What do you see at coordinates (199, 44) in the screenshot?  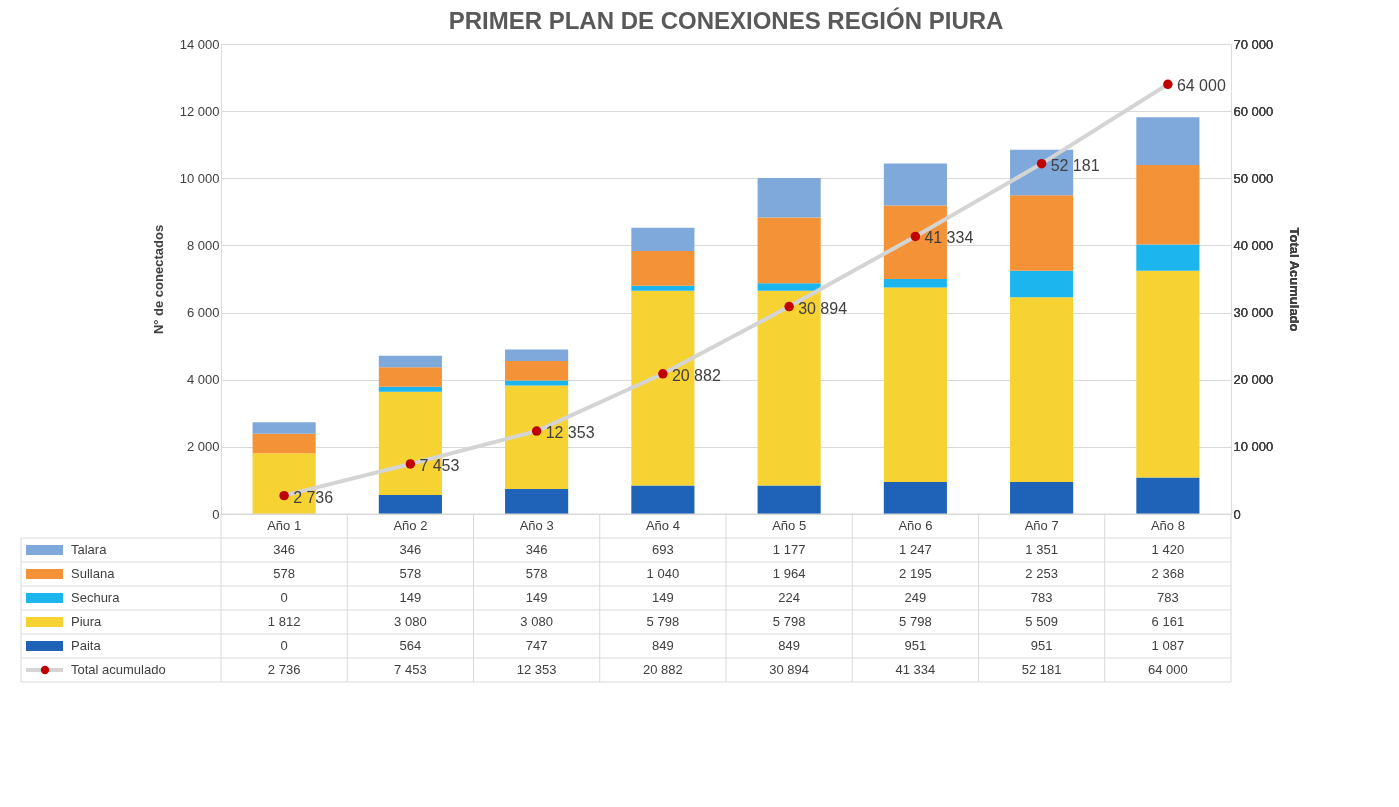 I see `y-tick-label: 14 000` at bounding box center [199, 44].